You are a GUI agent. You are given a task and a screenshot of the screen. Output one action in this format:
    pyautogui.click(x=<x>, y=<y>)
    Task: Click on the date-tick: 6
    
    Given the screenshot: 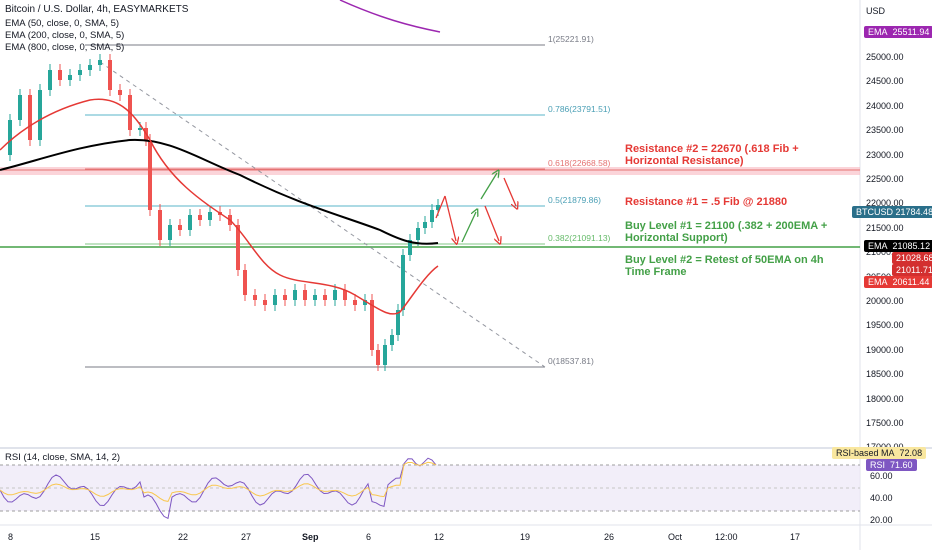 What is the action you would take?
    pyautogui.click(x=369, y=537)
    